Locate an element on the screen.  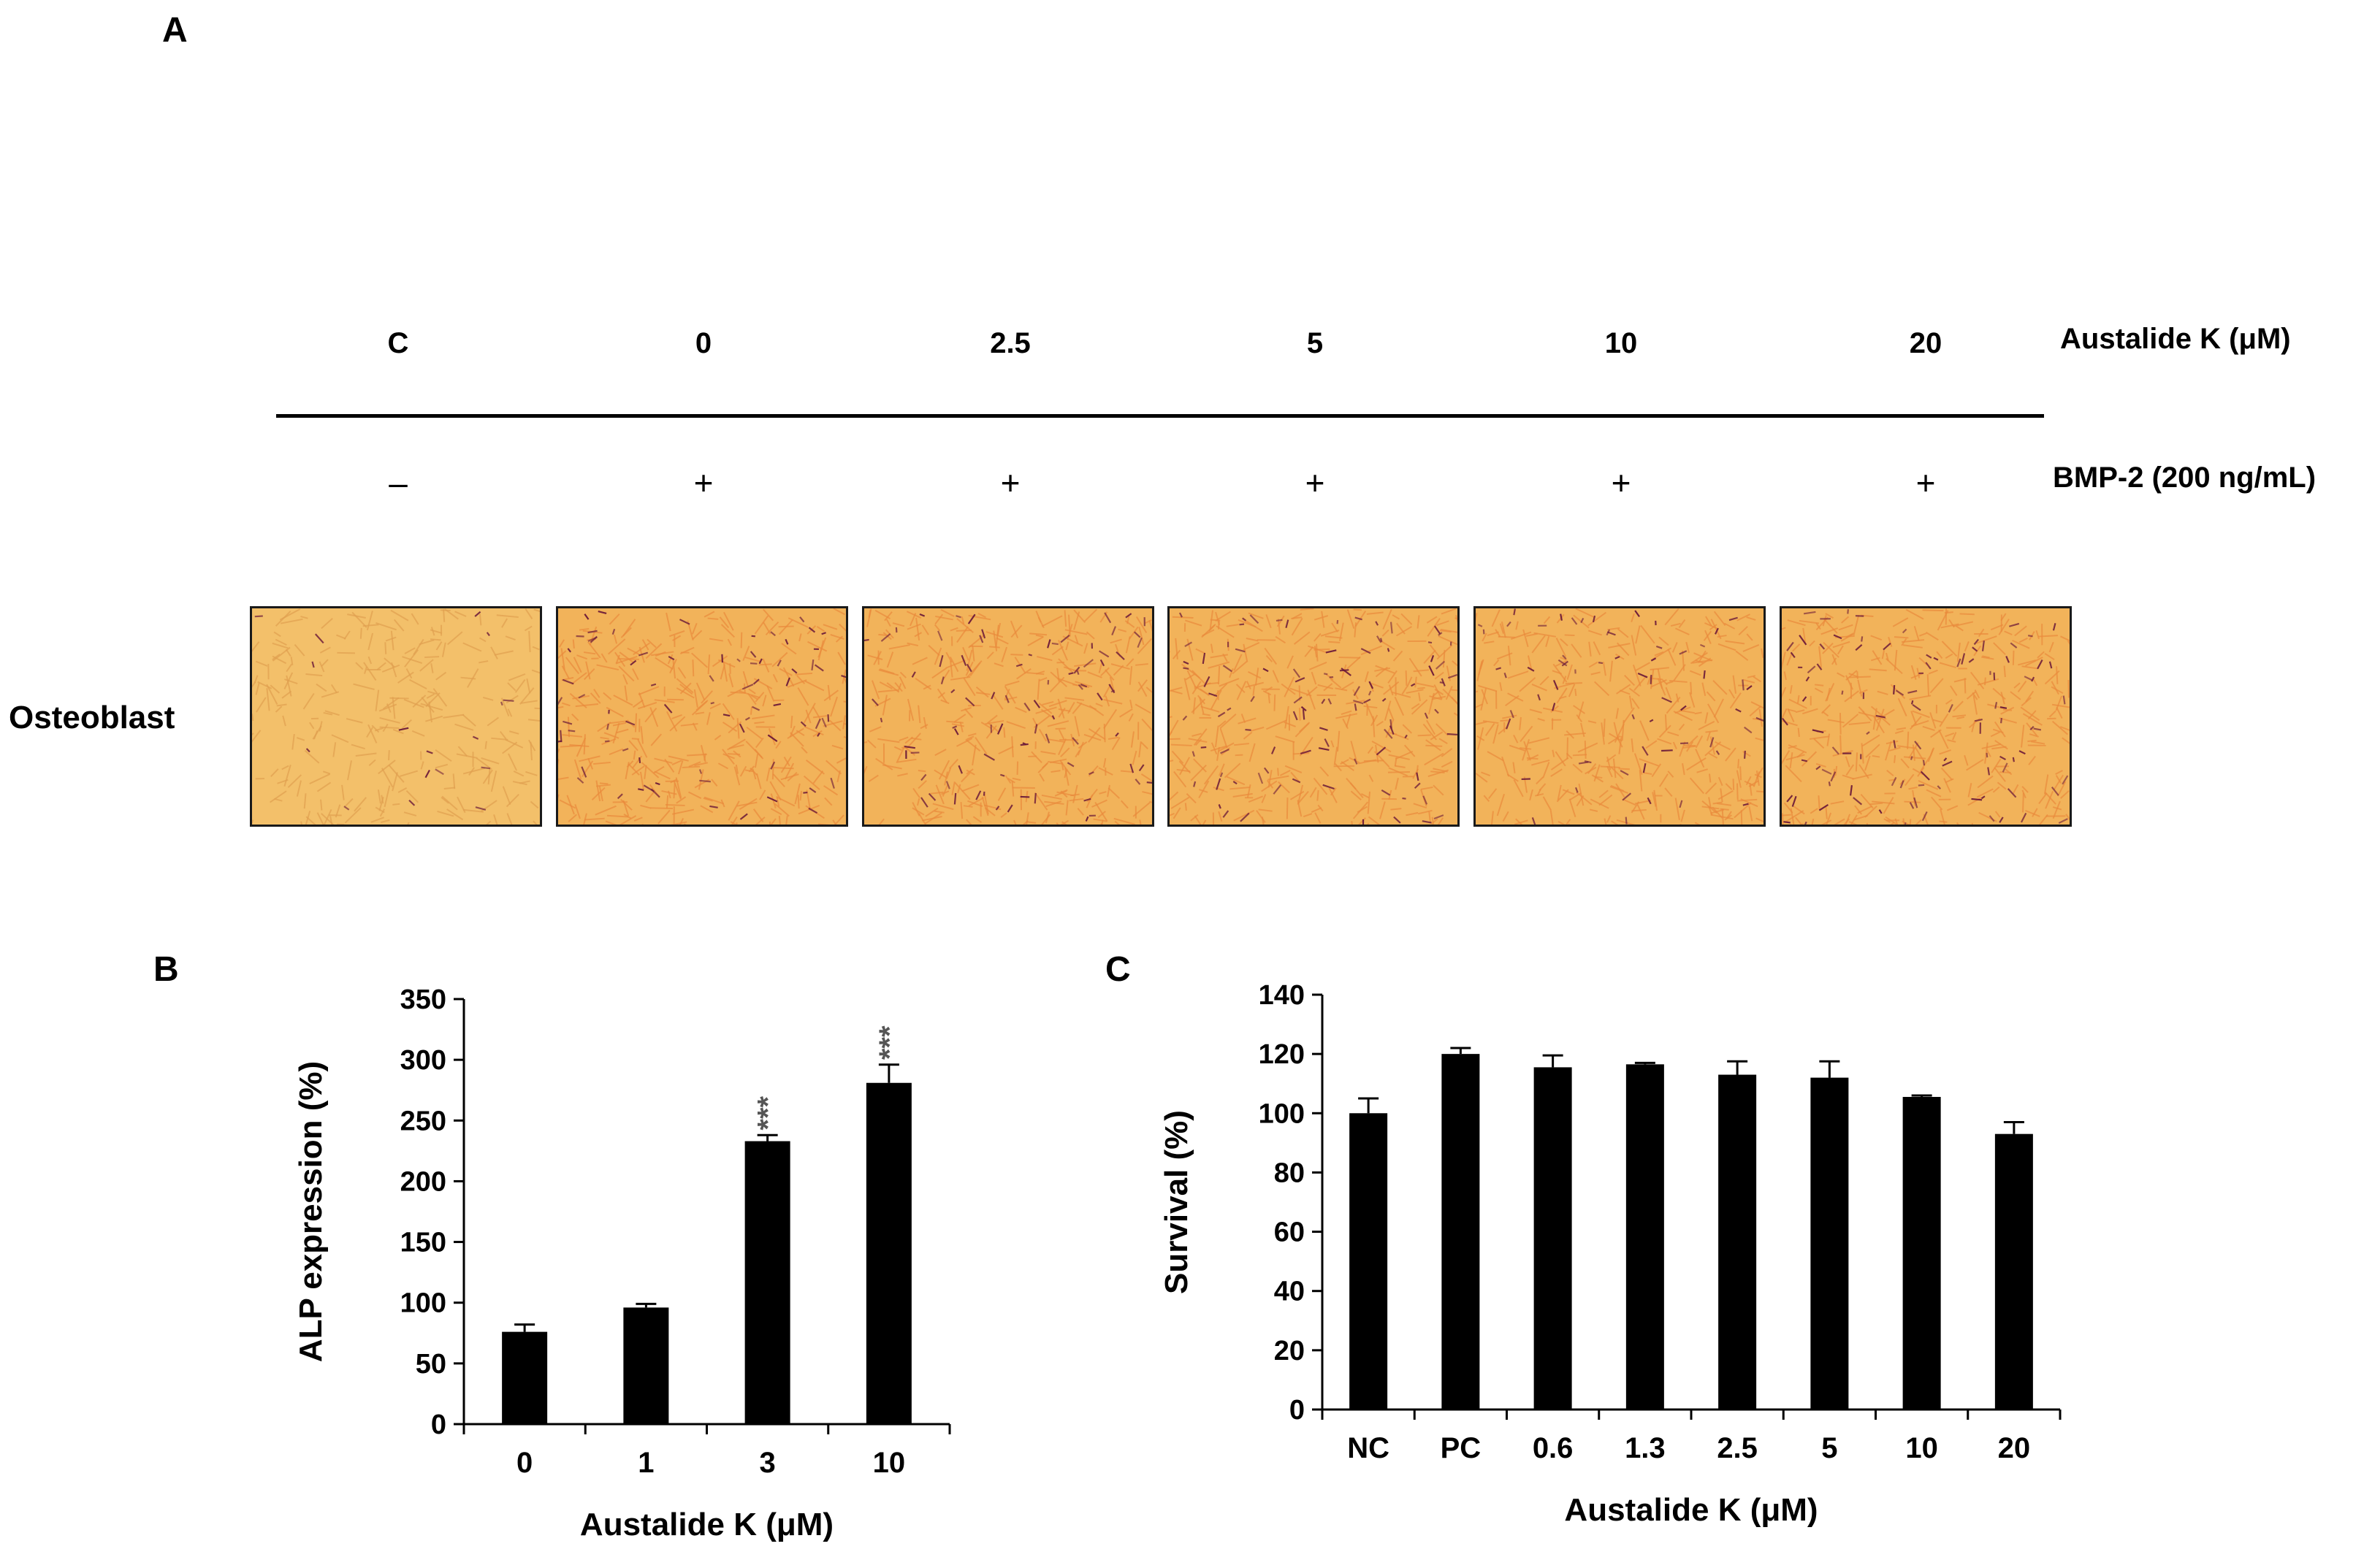
survival-y-axis-label: Survival (%) is located at coordinates (1176, 1202).